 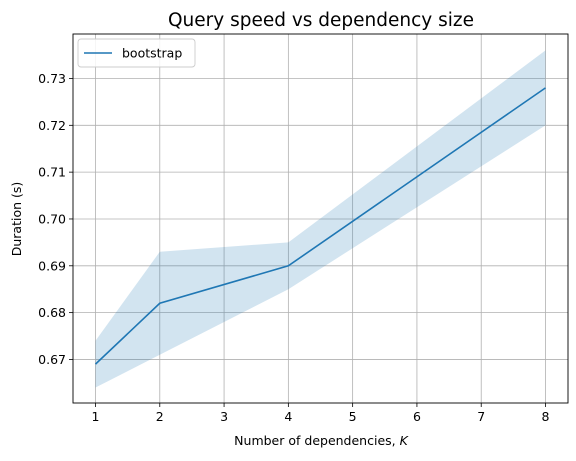 I want to click on y-tick-label: 0.71, so click(x=52, y=172).